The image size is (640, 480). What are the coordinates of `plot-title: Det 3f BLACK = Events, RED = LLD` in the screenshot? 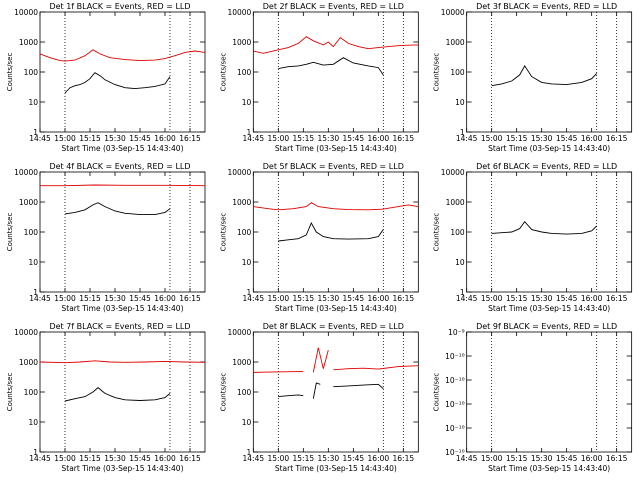 It's located at (546, 6).